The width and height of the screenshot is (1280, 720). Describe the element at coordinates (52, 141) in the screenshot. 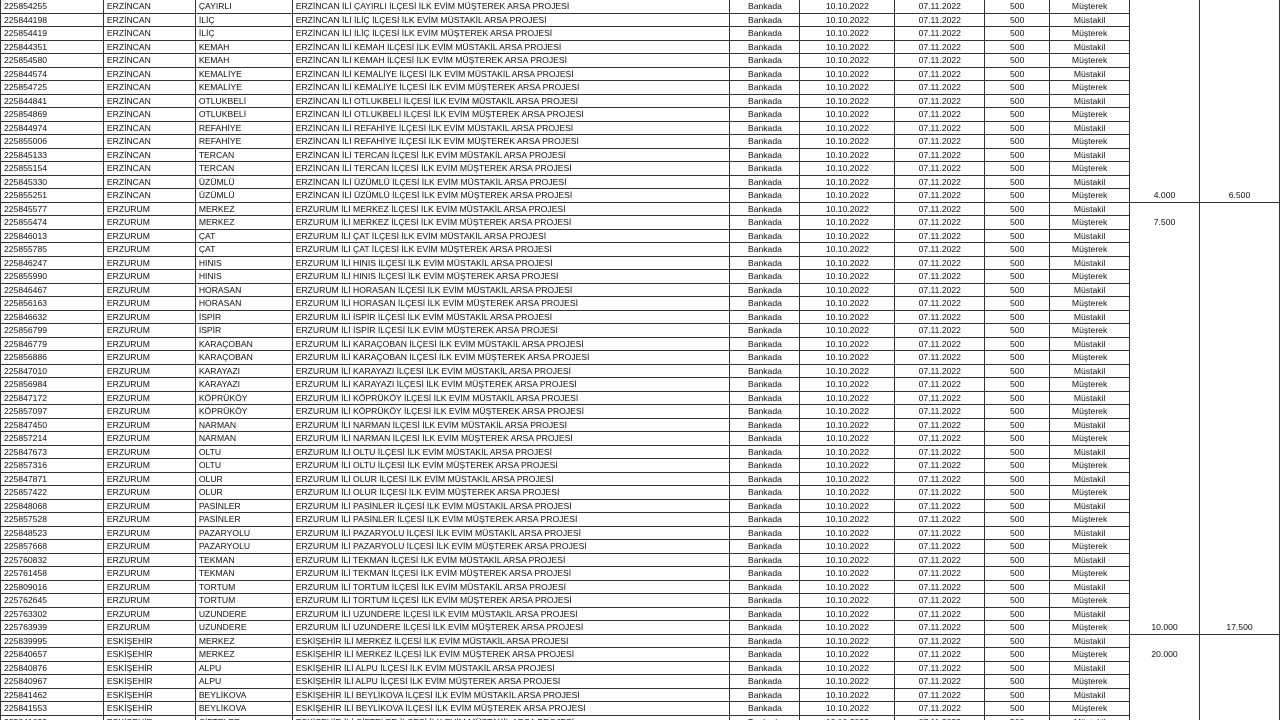

I see `application-id: 225855006` at that location.